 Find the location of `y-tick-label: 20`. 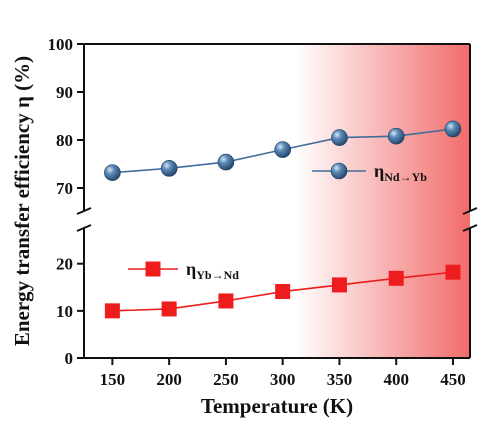

y-tick-label: 20 is located at coordinates (64, 264).